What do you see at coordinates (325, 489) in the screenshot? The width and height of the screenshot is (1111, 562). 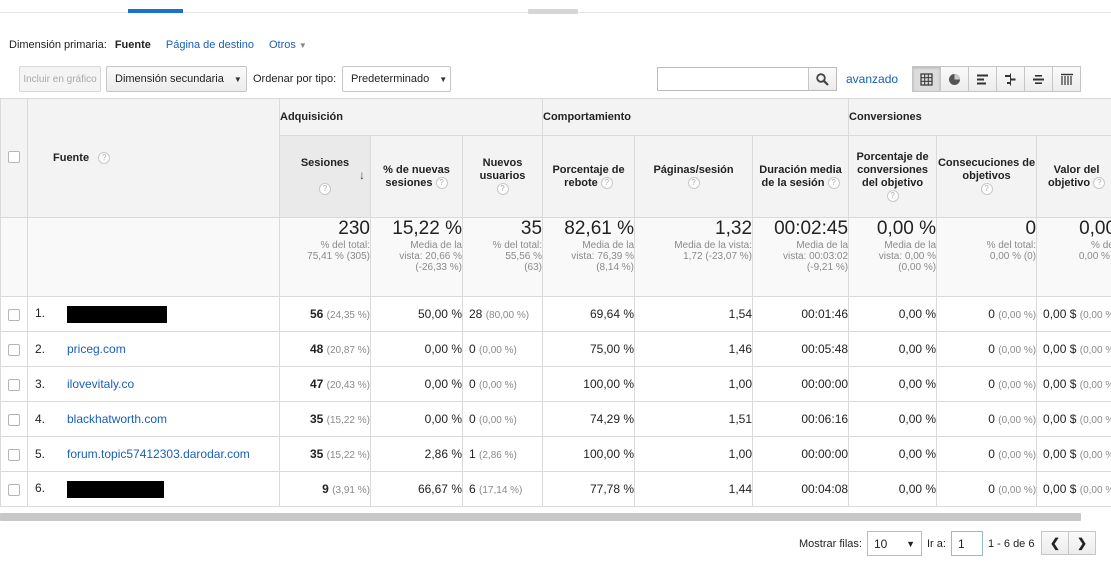 I see `sessions-cell: 9 (3,91 %)` at bounding box center [325, 489].